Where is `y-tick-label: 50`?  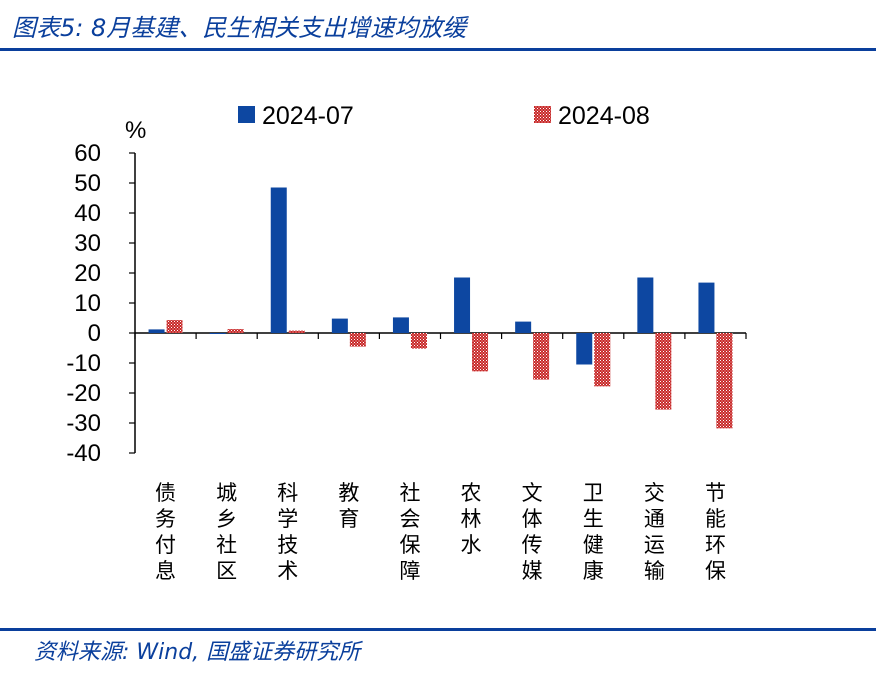 y-tick-label: 50 is located at coordinates (87, 183).